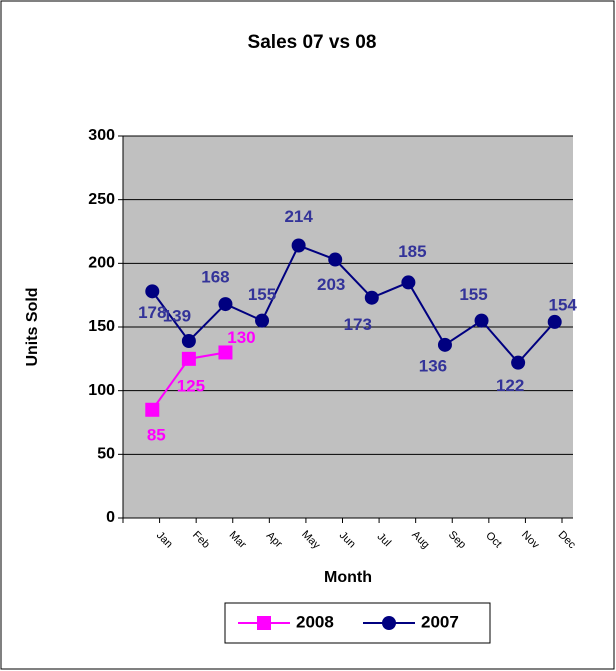 The width and height of the screenshot is (616, 671). What do you see at coordinates (106, 454) in the screenshot?
I see `y-tick-label: 50` at bounding box center [106, 454].